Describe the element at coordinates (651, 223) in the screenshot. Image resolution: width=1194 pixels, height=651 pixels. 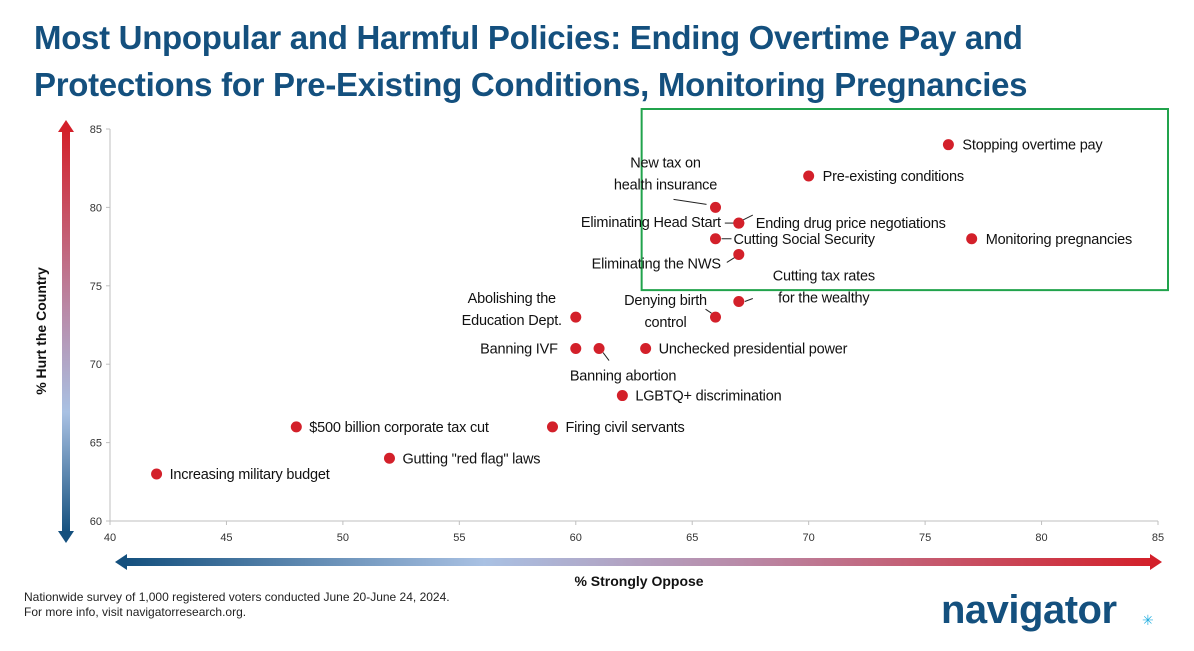
I see `point-label: Eliminating Head Start` at that location.